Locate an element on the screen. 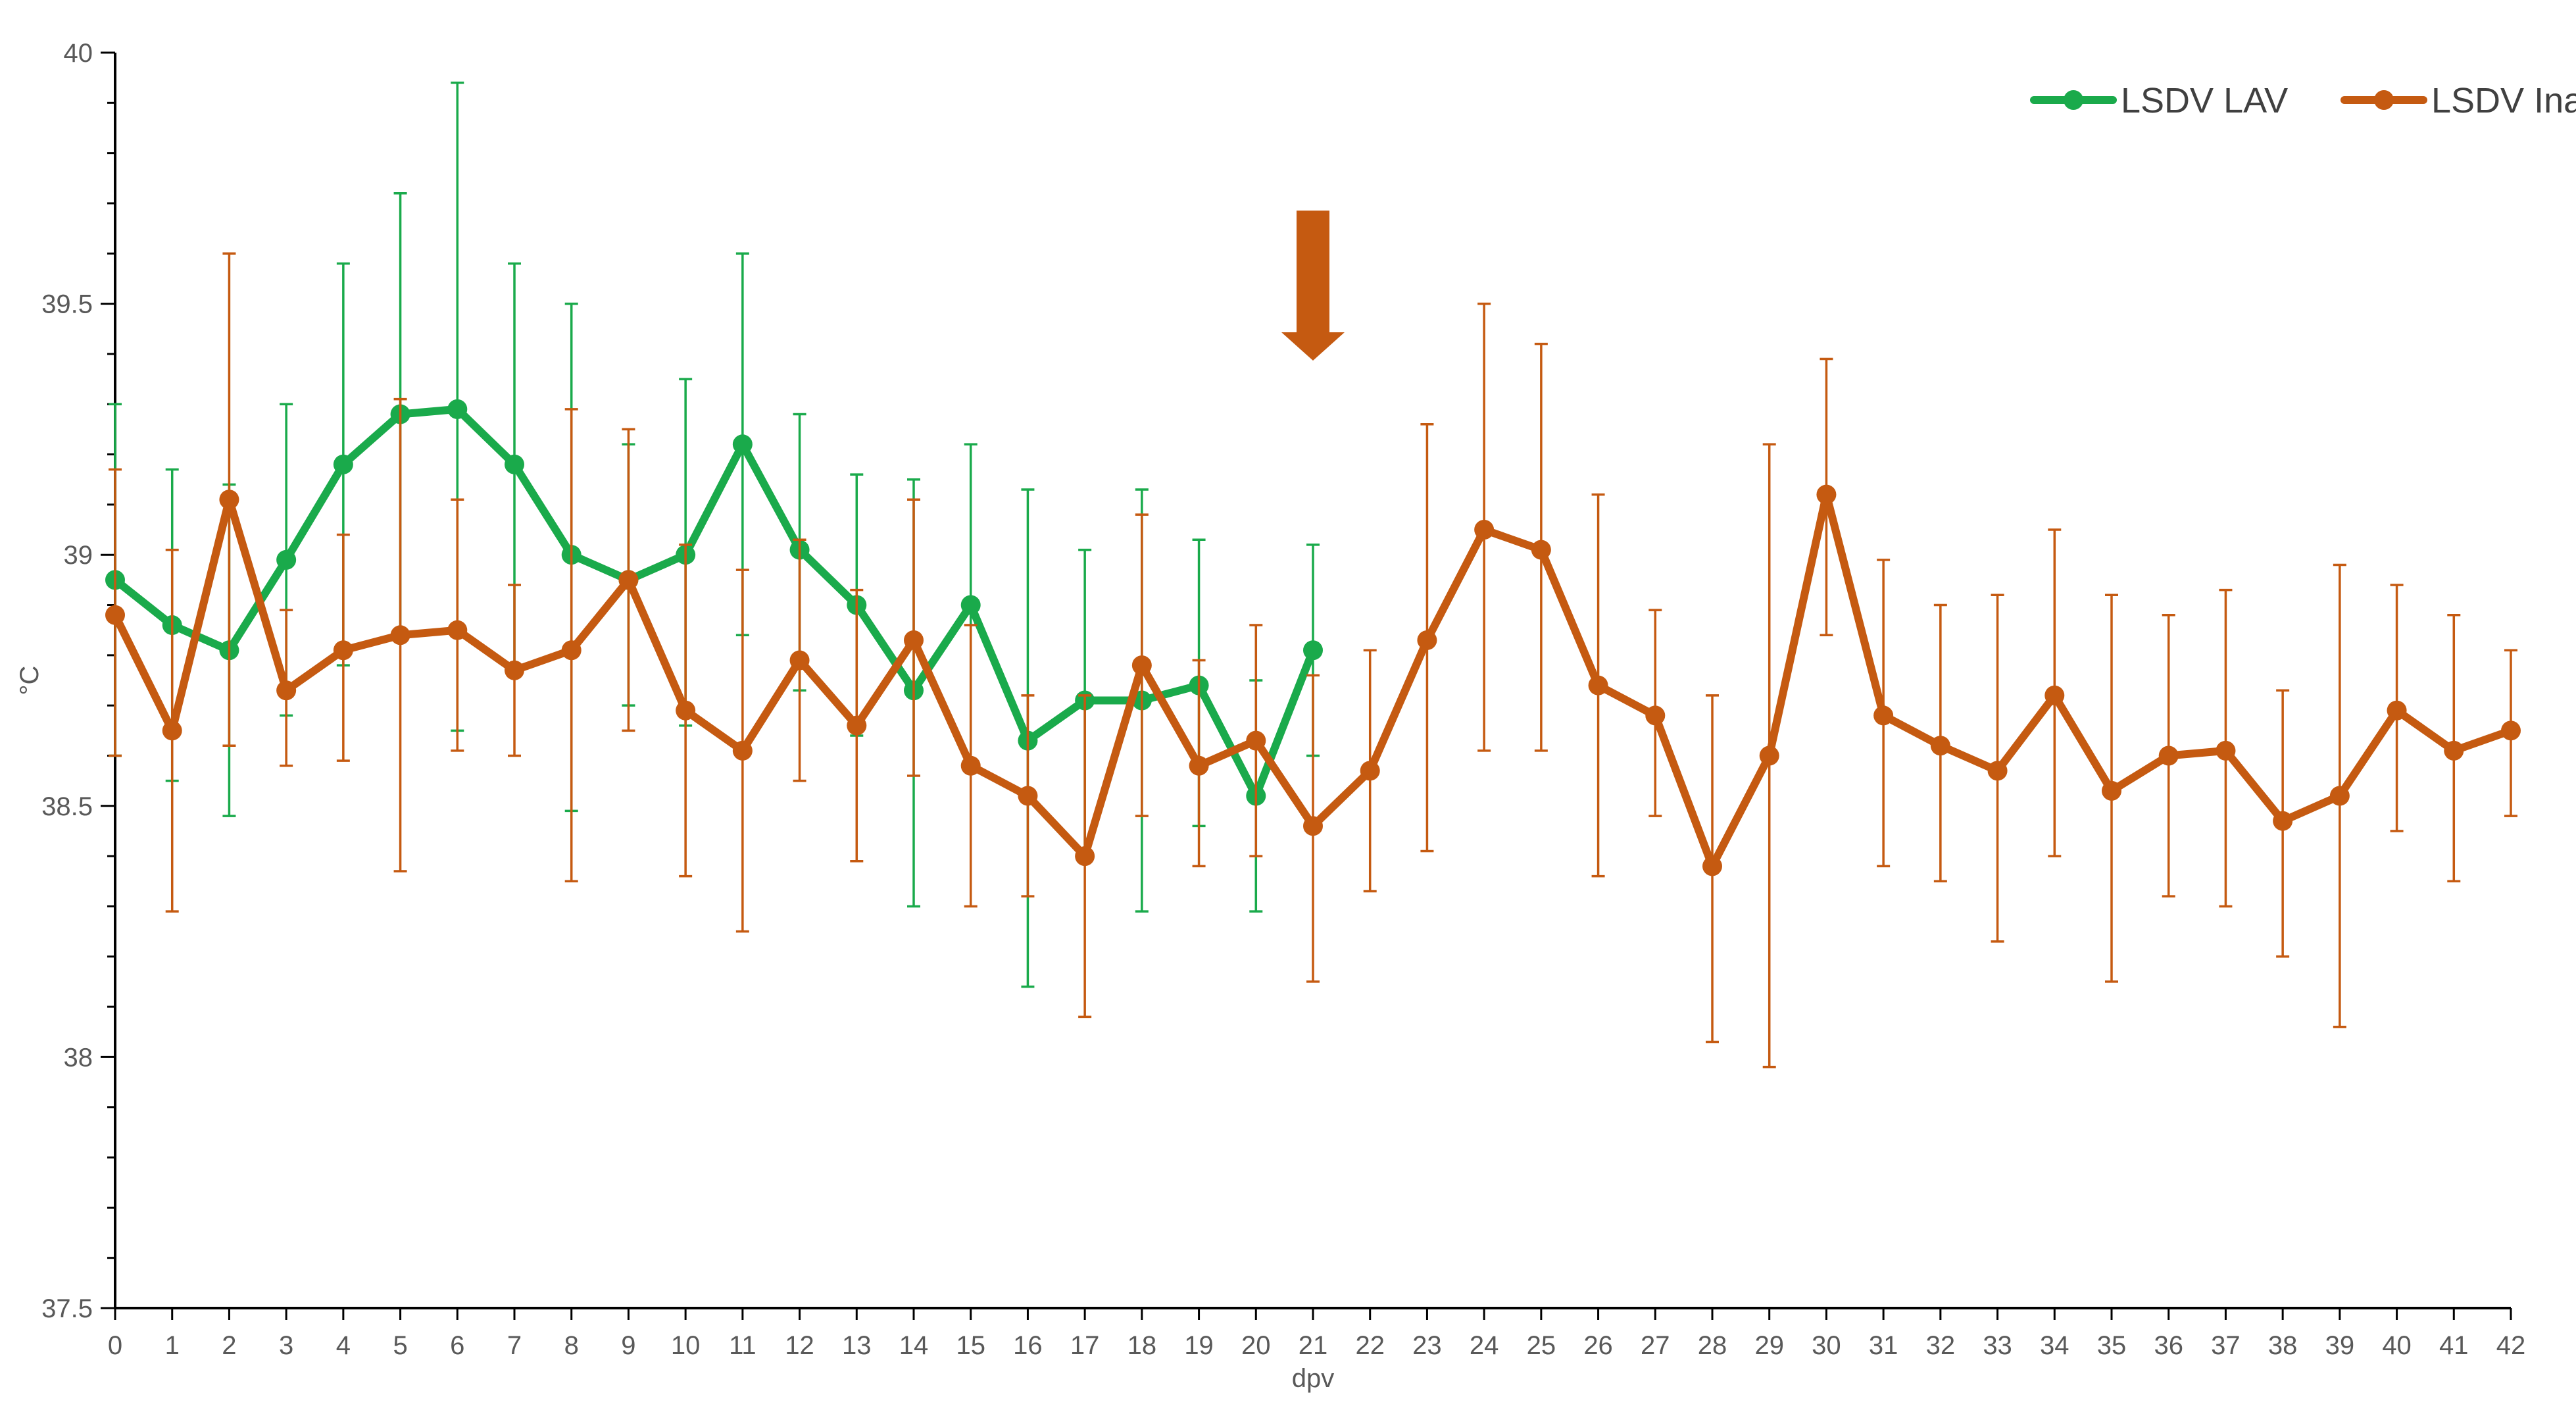  x-tick-label: 28 is located at coordinates (1712, 1346).